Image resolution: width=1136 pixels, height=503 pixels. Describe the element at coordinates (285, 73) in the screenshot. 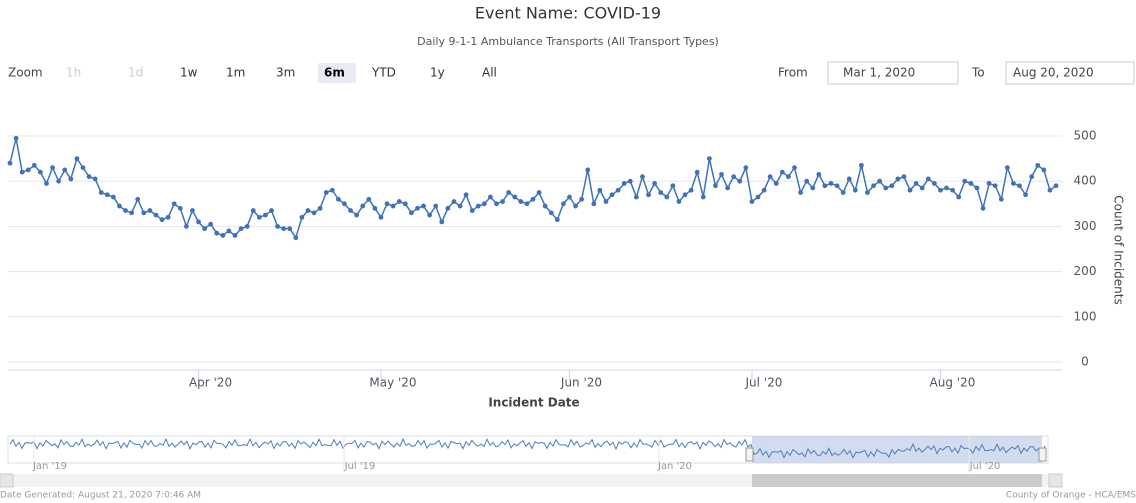

I see `zoom-button: 3m` at that location.